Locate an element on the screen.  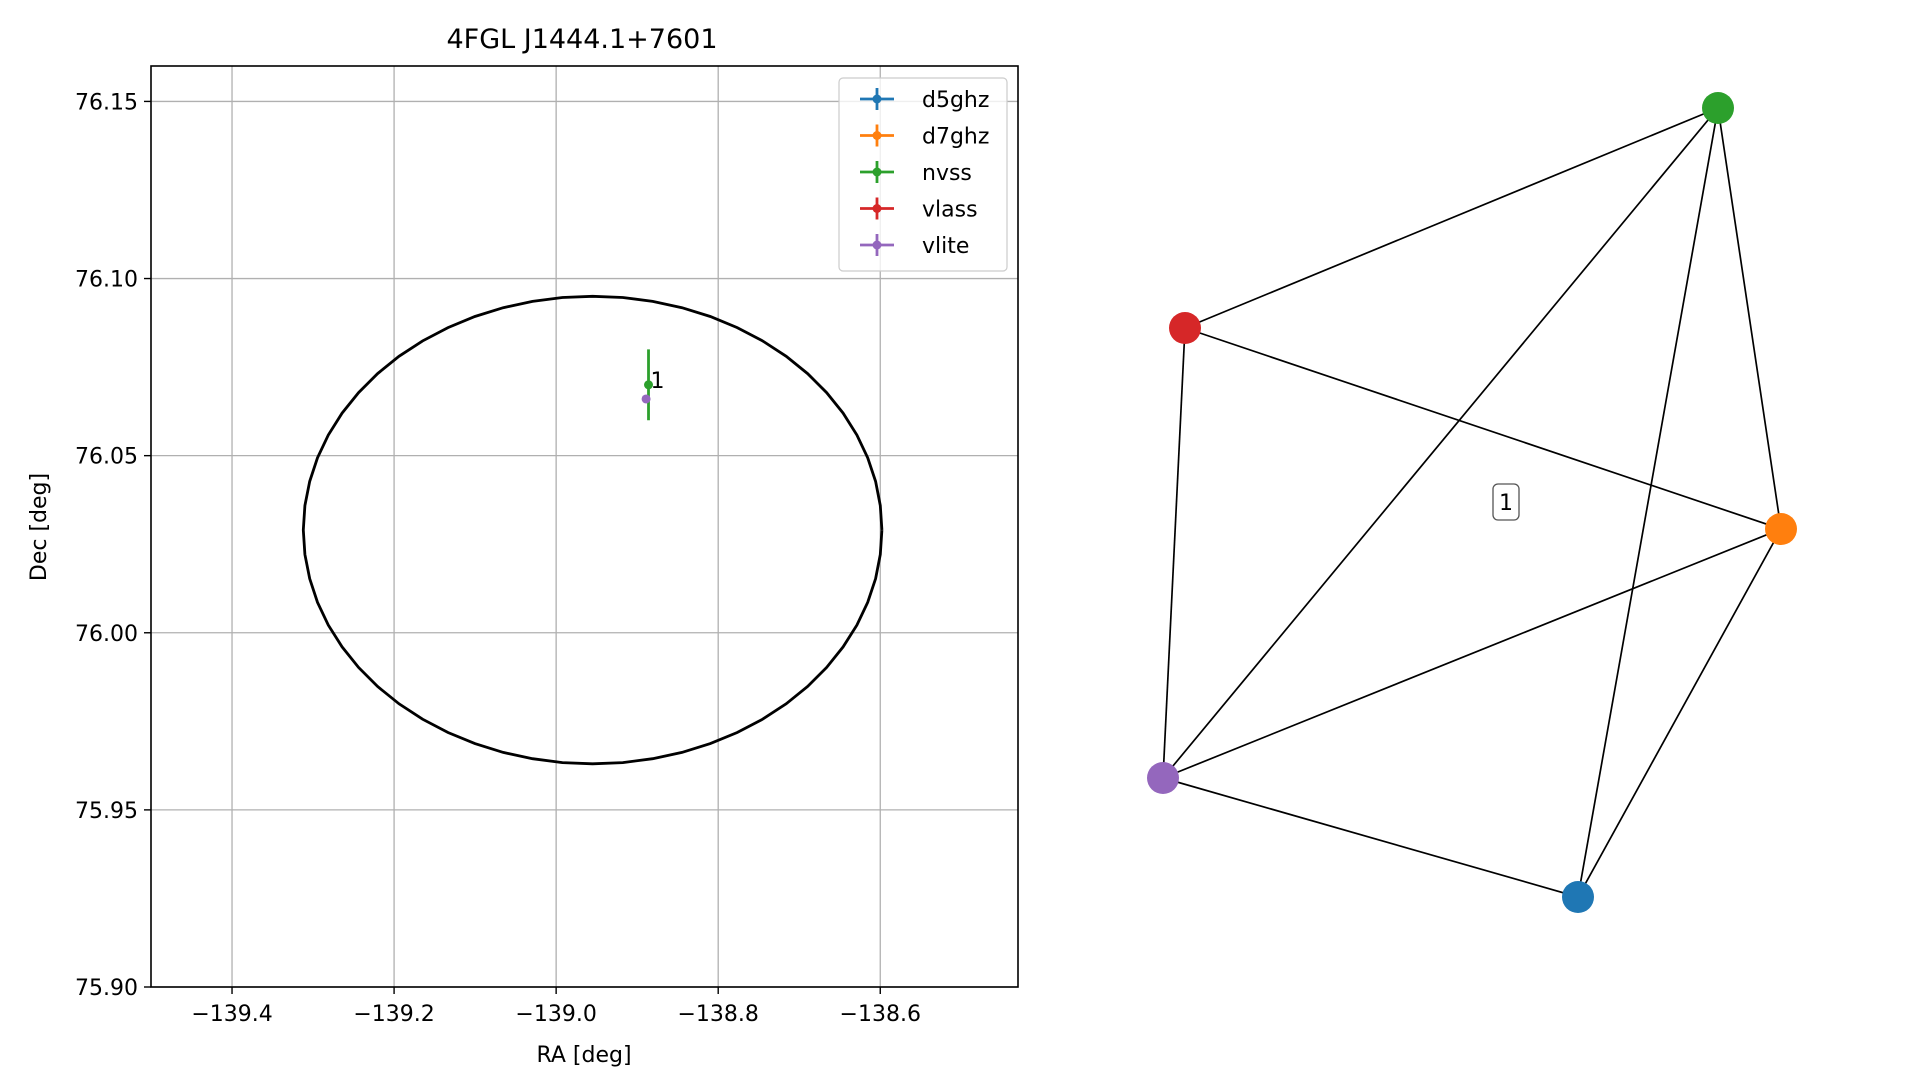
y-tick-label: 76.00 is located at coordinates (106, 634).